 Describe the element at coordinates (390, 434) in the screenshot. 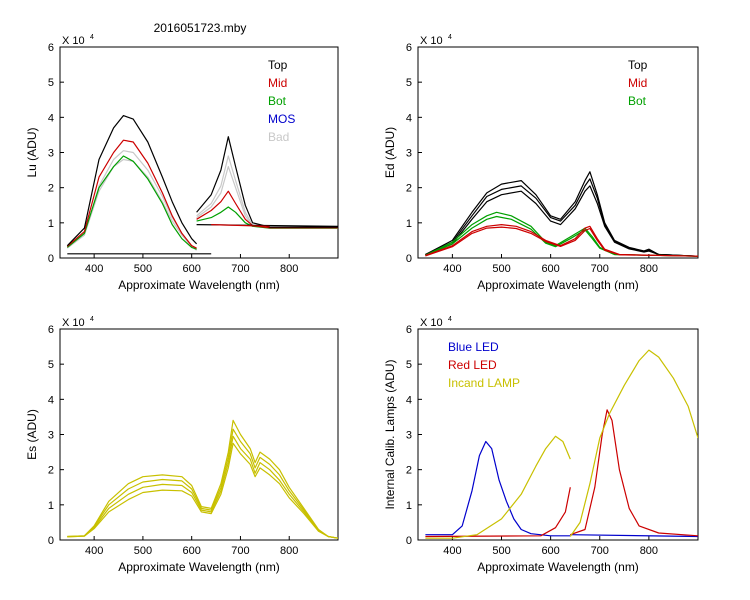

I see `y-axis-label: Internal Calib. Lamps (ADU)` at that location.